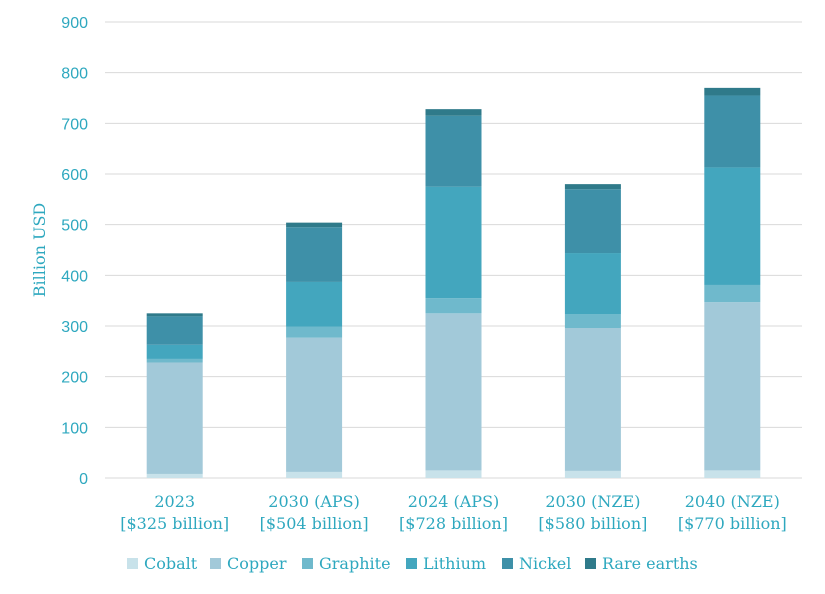 The height and width of the screenshot is (594, 825). Describe the element at coordinates (74, 226) in the screenshot. I see `y-tick-label: 500` at that location.